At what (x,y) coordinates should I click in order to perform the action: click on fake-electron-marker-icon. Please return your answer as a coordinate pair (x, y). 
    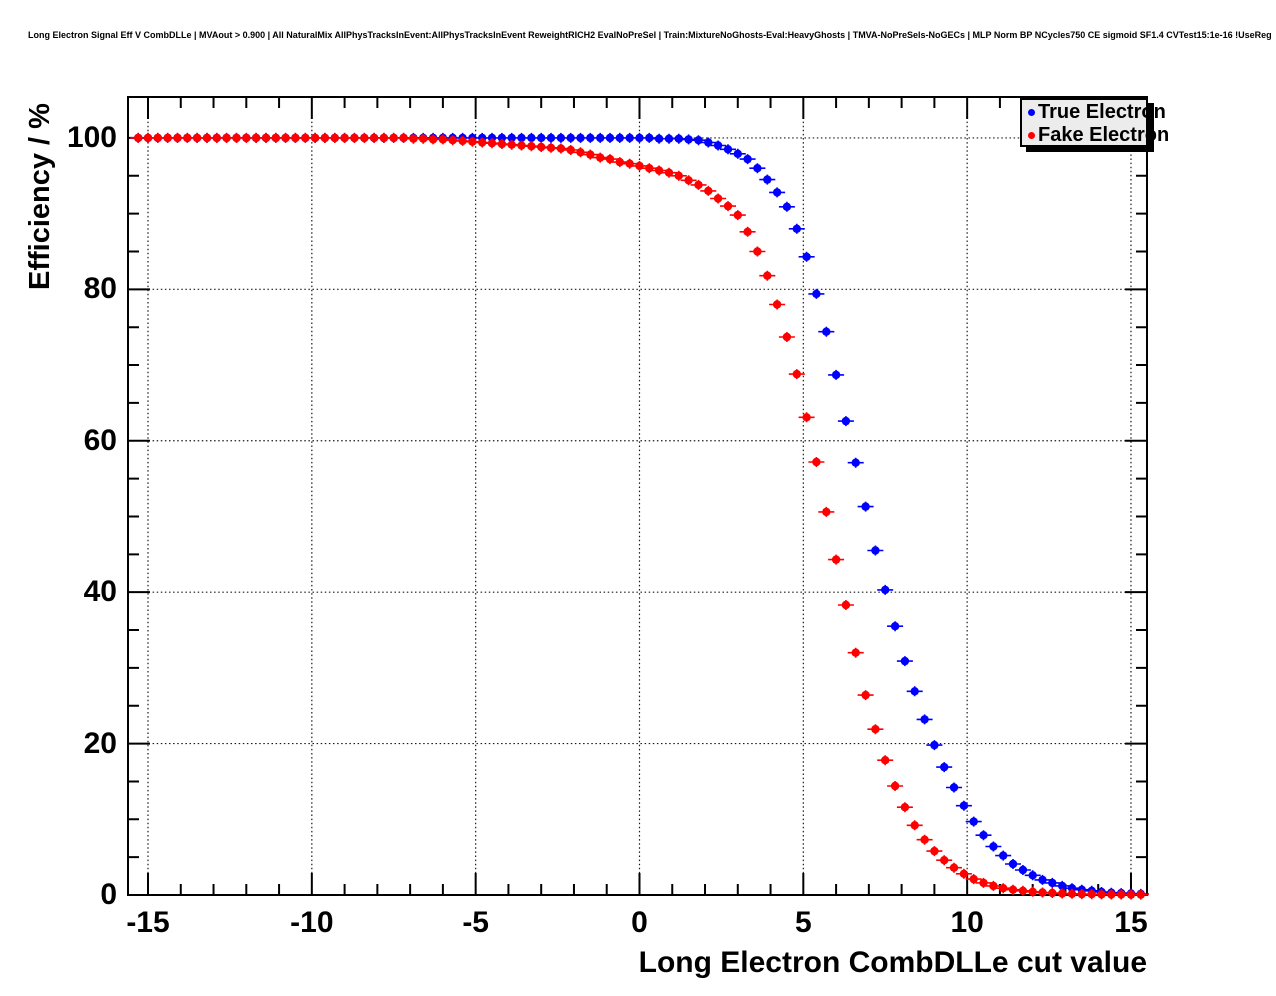
    Looking at the image, I should click on (1031, 135).